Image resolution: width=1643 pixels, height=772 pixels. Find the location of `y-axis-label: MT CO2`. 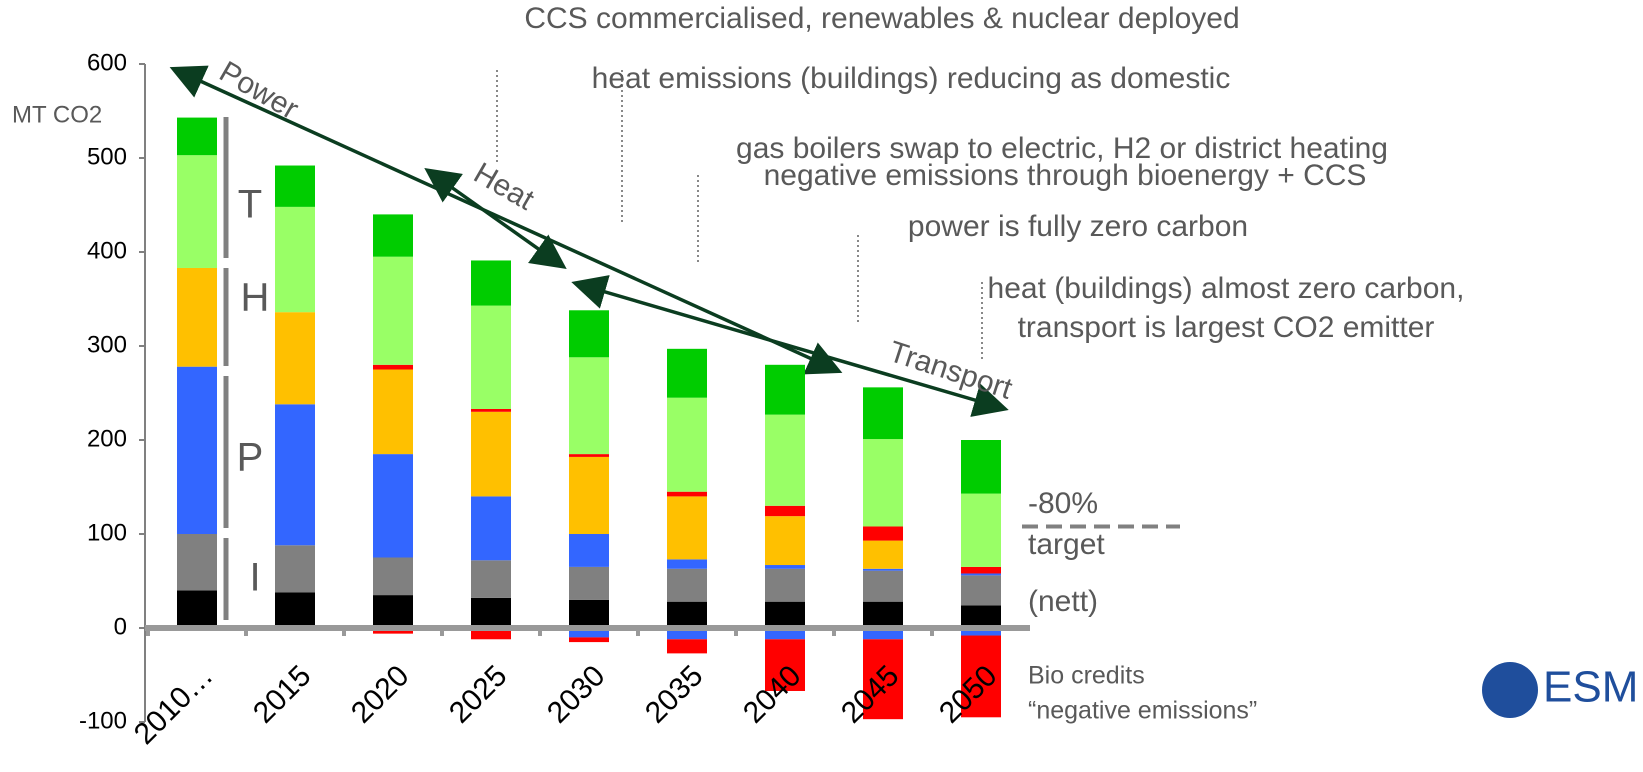

y-axis-label: MT CO2 is located at coordinates (57, 114).